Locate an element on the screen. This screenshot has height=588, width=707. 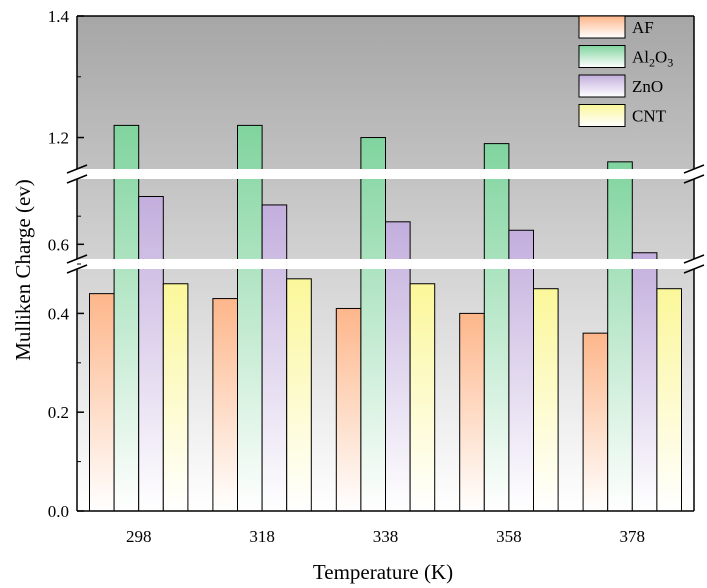
x-tick-label-358: 358 is located at coordinates (509, 536).